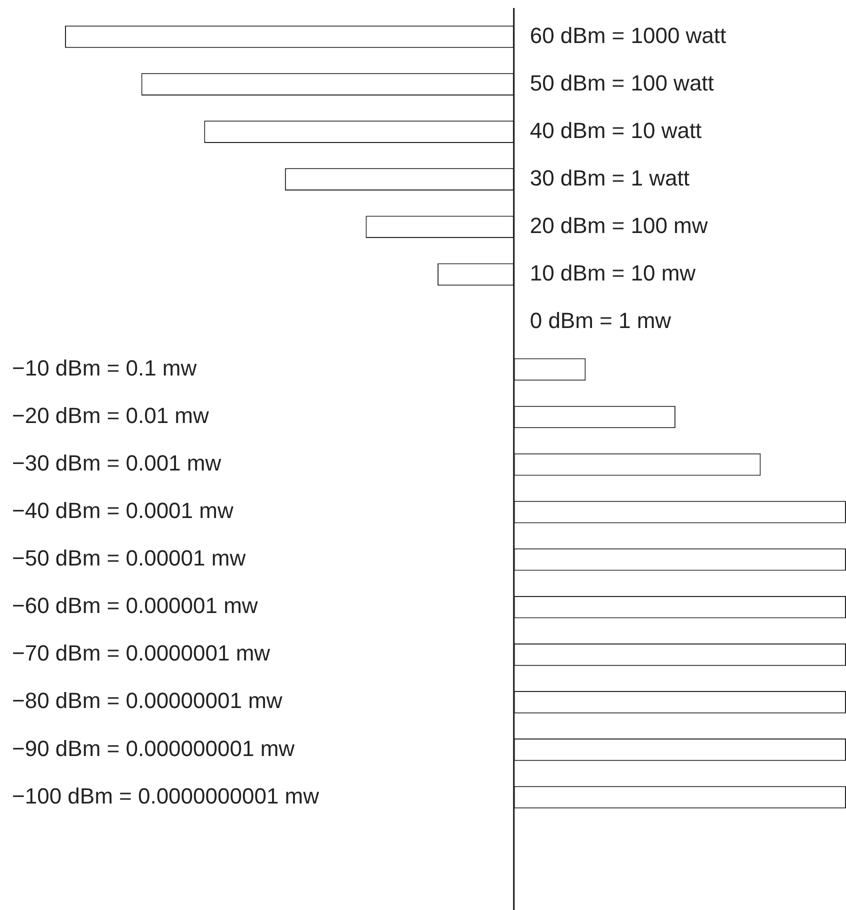 Image resolution: width=846 pixels, height=910 pixels. What do you see at coordinates (135, 605) in the screenshot?
I see `y-tick-label: −60 dBm = 0.000001 mw` at bounding box center [135, 605].